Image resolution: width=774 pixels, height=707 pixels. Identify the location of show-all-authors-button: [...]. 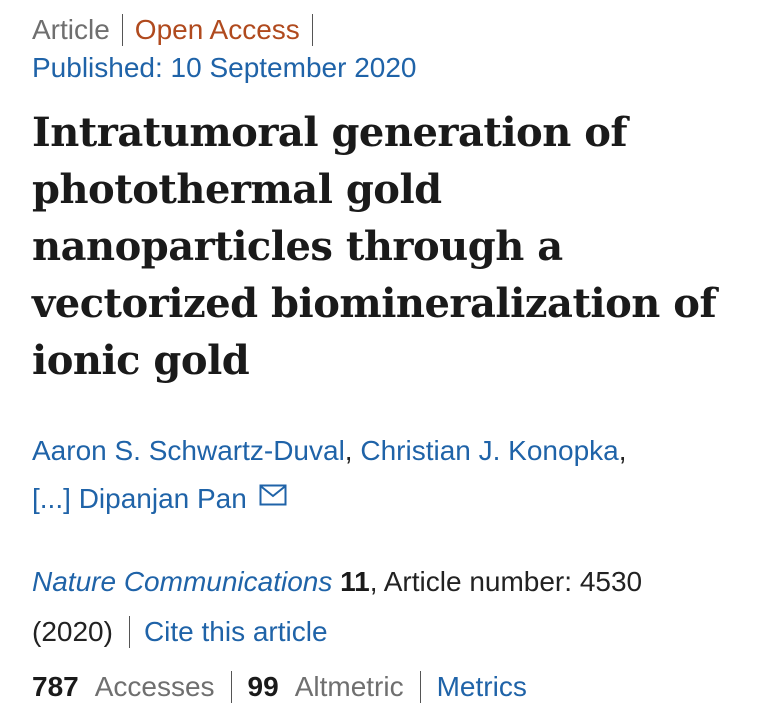
(51, 498).